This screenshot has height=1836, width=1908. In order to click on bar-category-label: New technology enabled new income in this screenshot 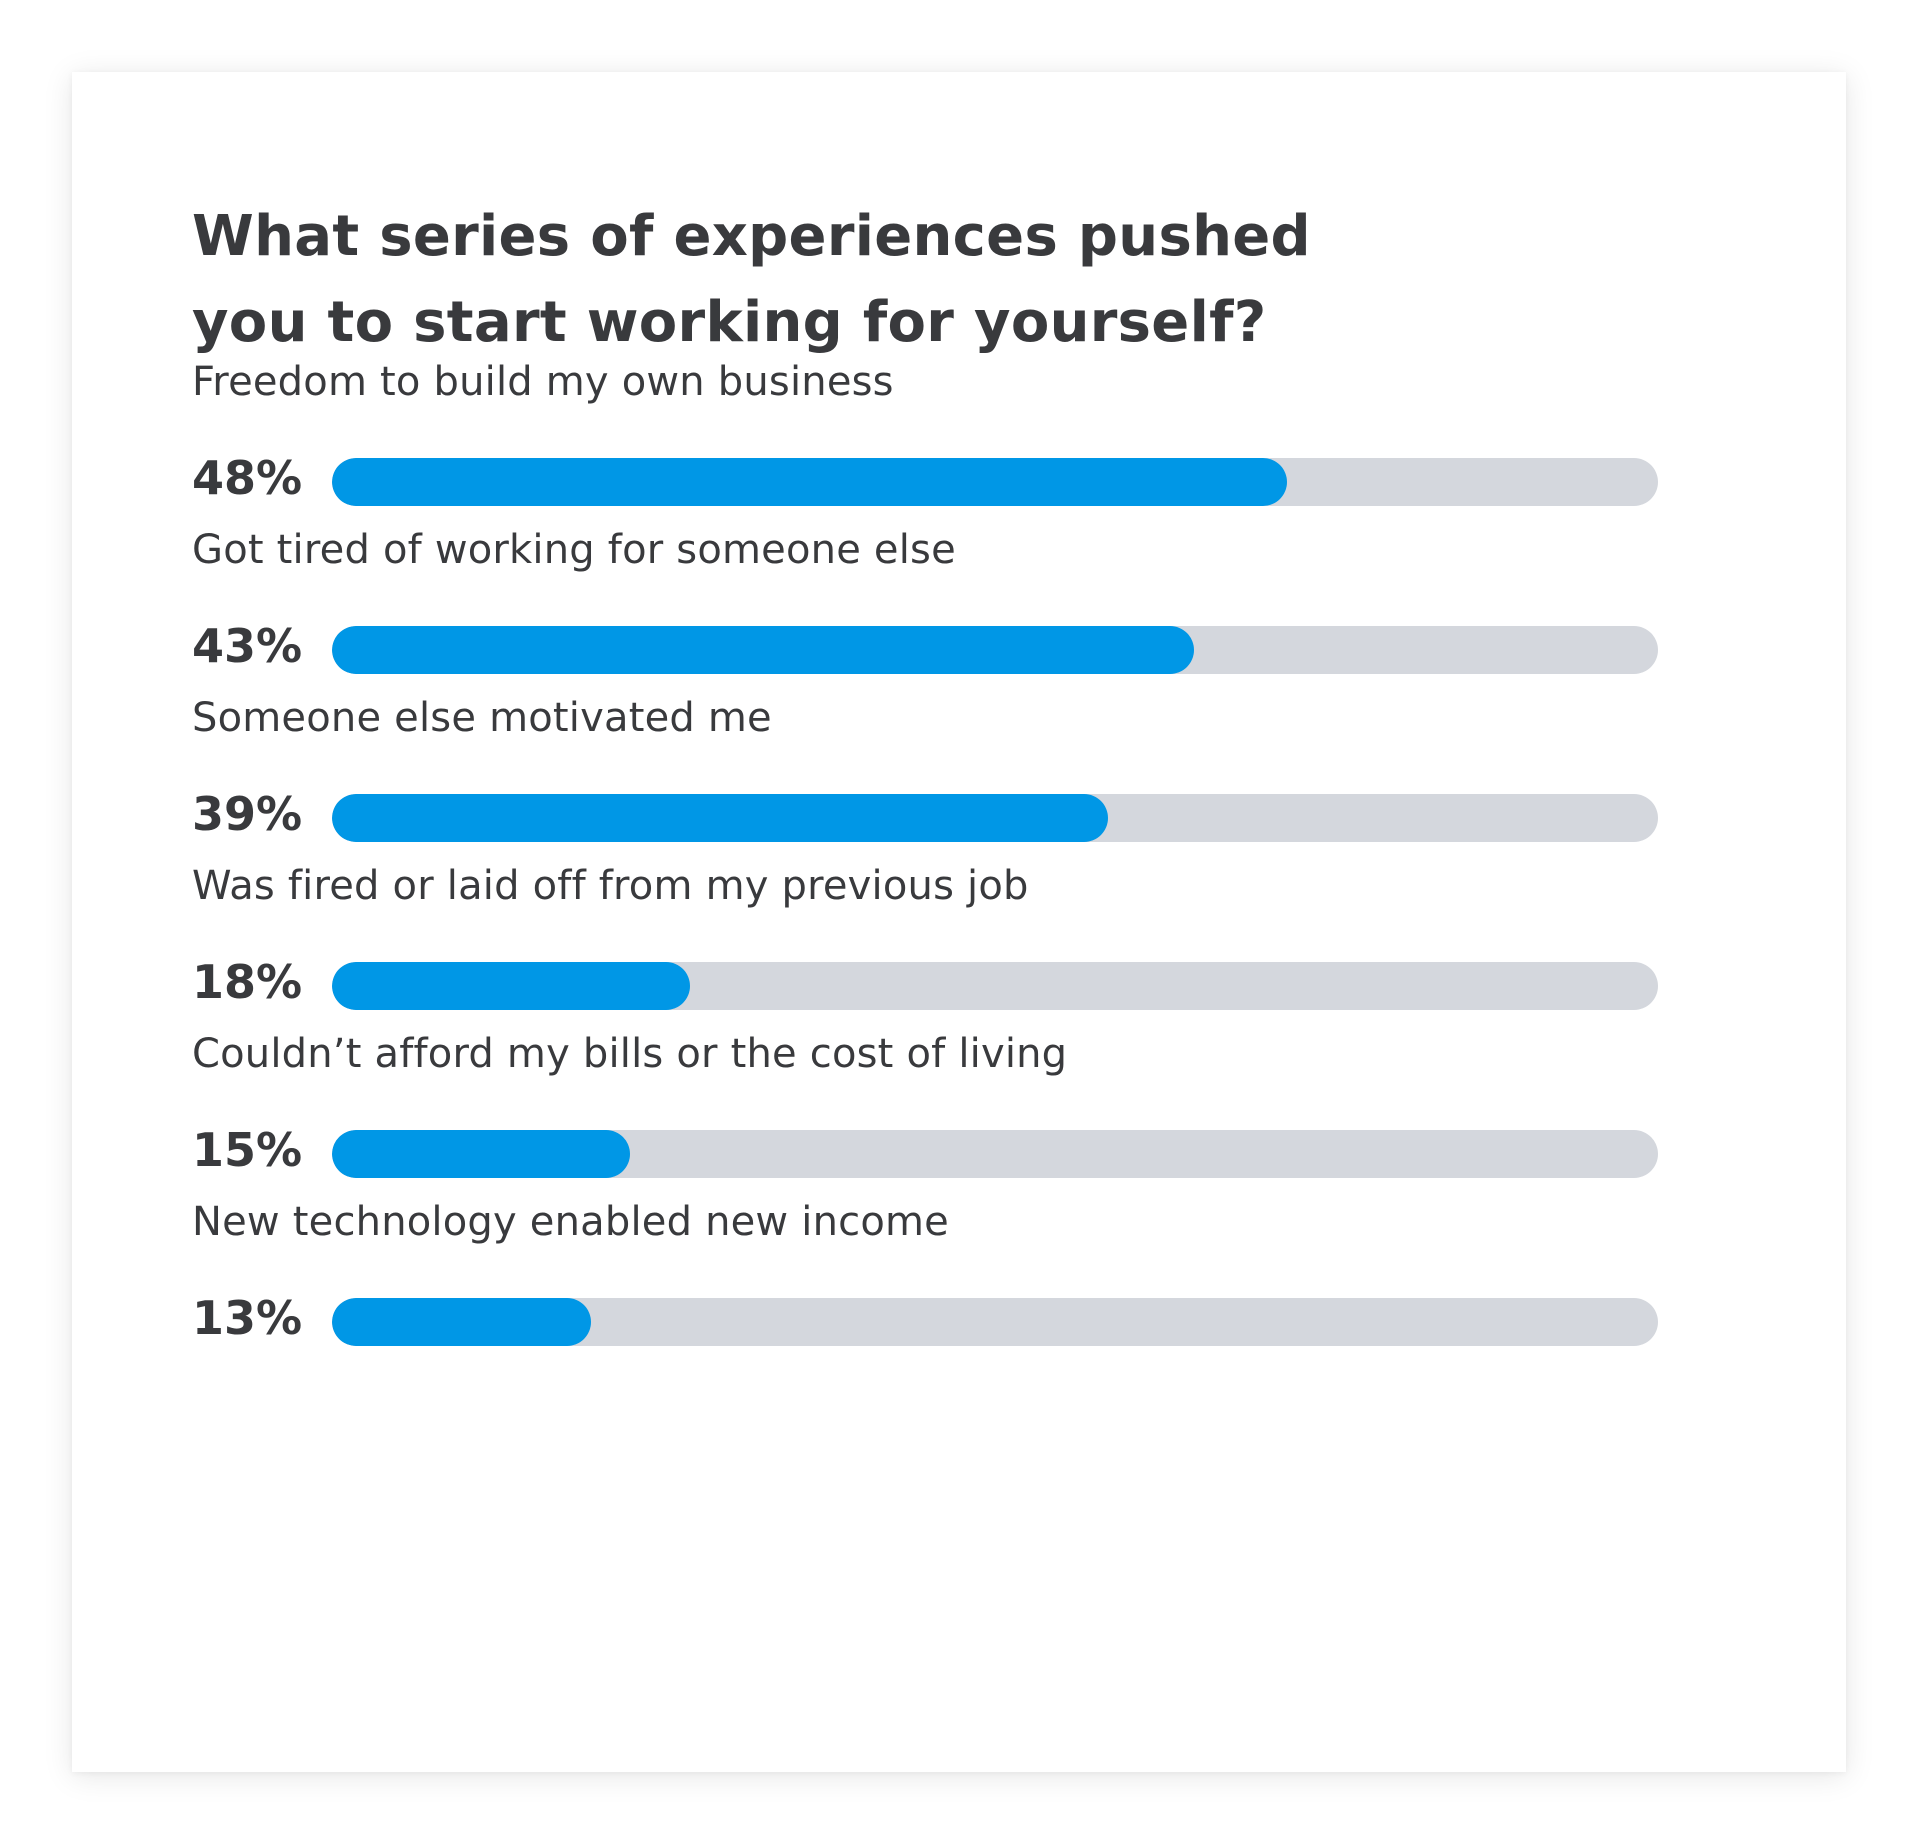, I will do `click(570, 1222)`.